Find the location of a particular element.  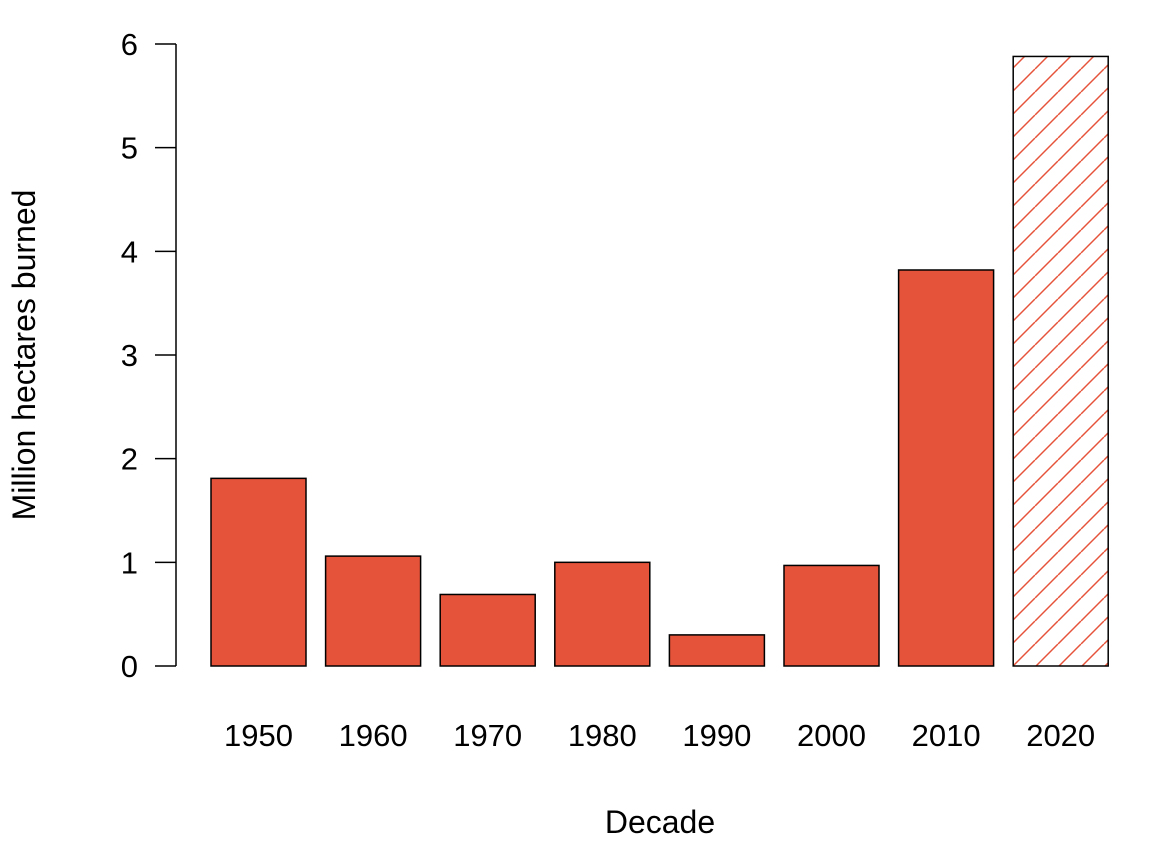

bar-2020 is located at coordinates (1060, 361).